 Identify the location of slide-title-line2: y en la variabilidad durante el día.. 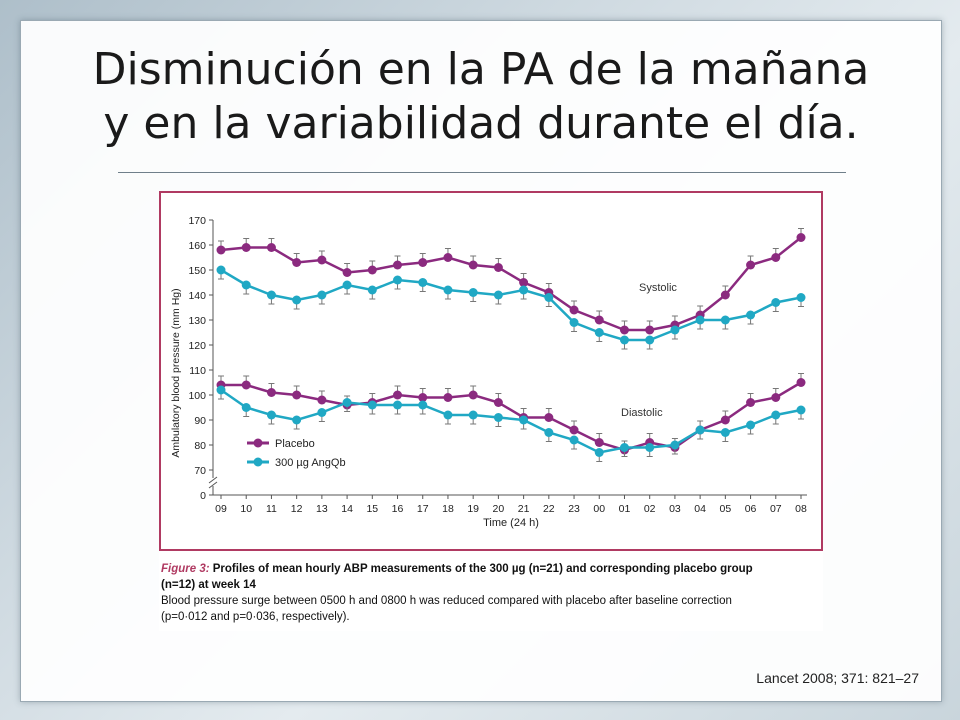
(481, 123).